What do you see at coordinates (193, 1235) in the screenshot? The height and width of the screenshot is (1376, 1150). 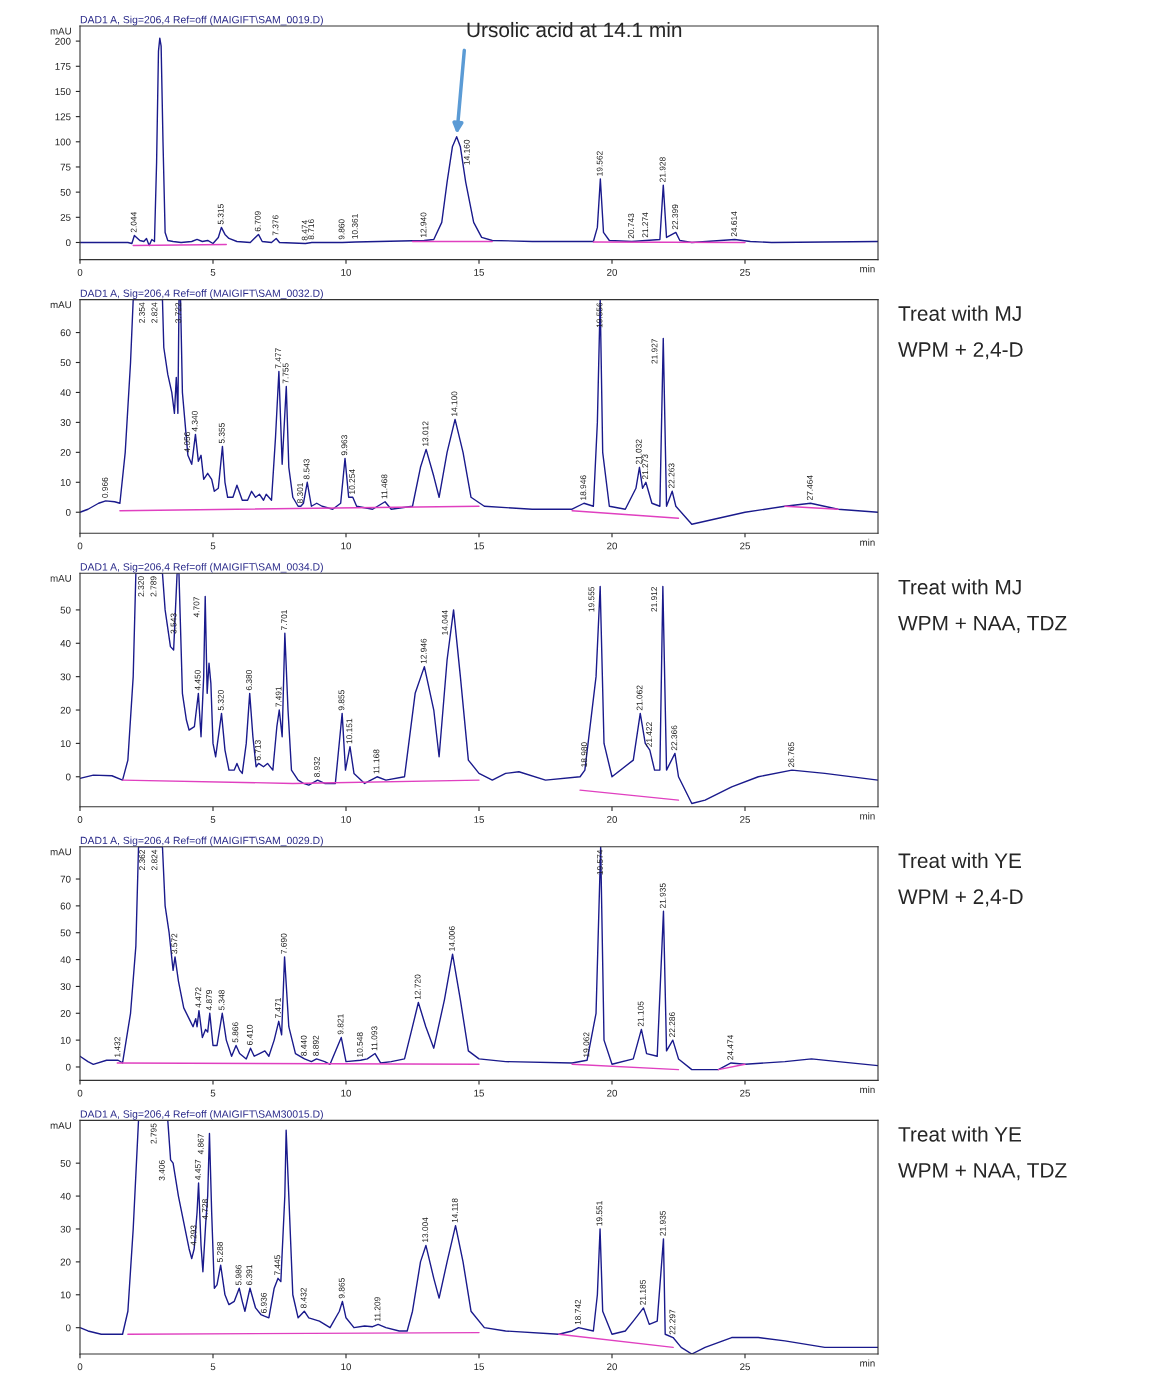 I see `annotation: 4.293` at bounding box center [193, 1235].